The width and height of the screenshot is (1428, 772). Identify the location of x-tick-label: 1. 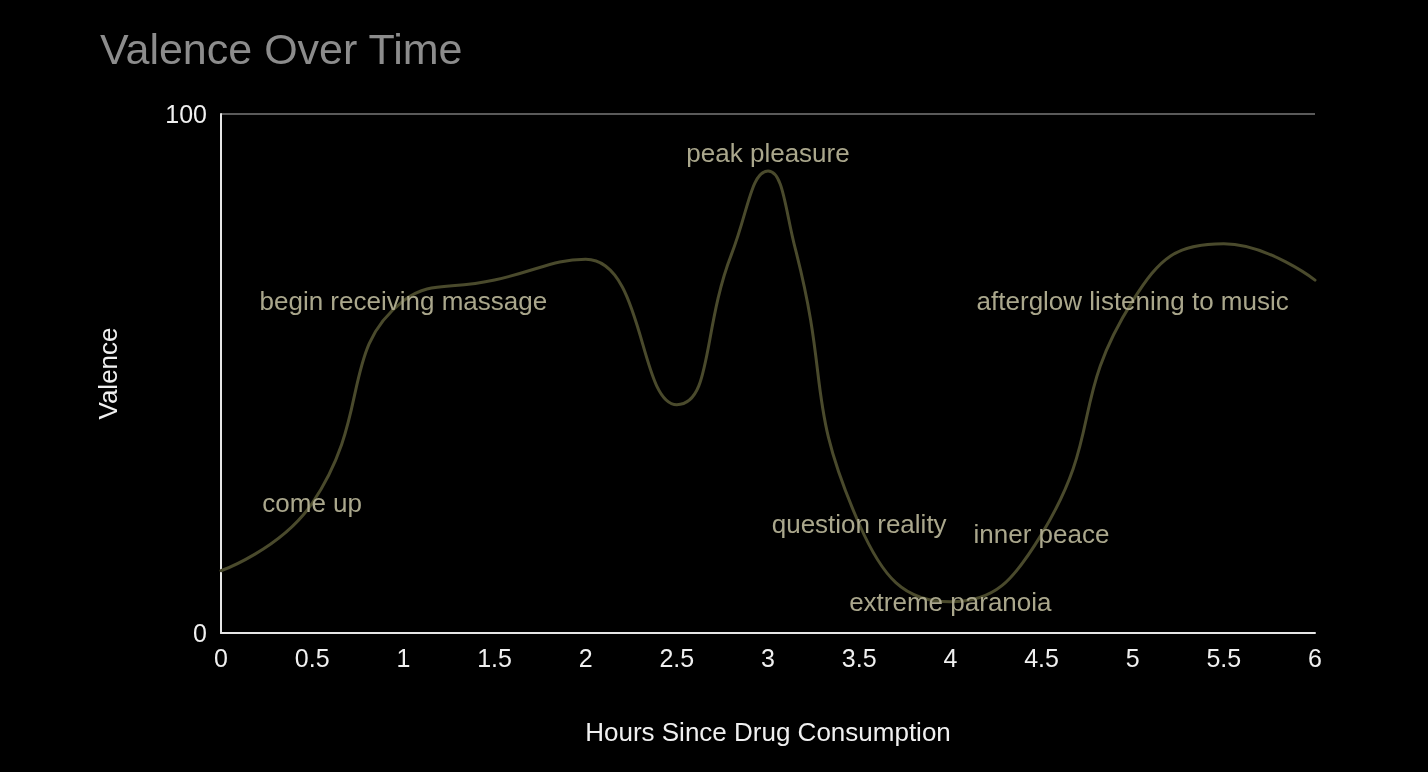
(403, 657).